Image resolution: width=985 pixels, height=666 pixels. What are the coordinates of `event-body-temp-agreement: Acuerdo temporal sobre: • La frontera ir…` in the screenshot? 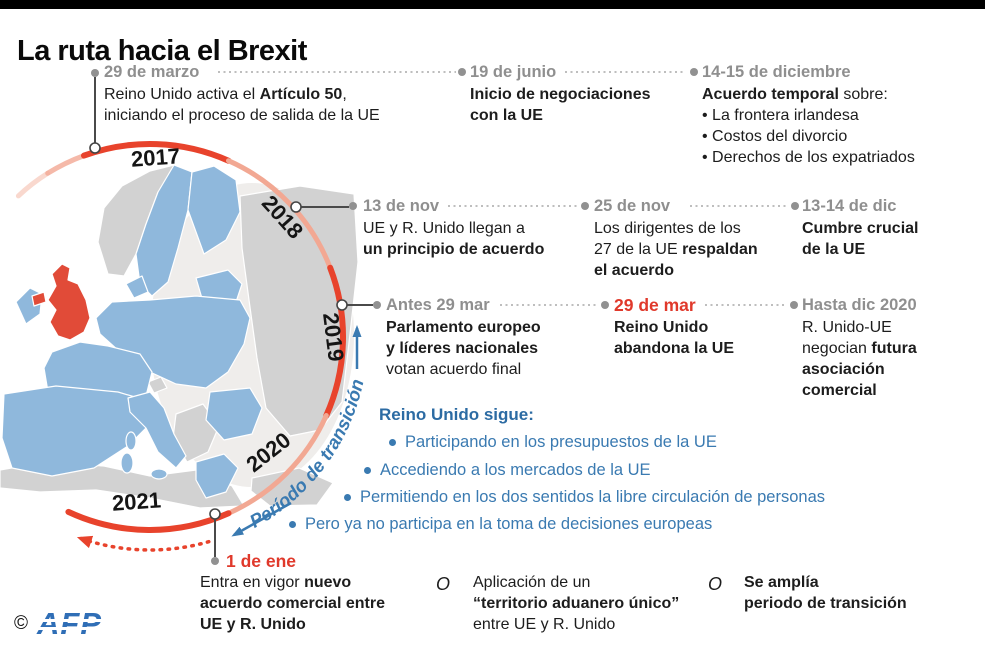 It's located at (808, 126).